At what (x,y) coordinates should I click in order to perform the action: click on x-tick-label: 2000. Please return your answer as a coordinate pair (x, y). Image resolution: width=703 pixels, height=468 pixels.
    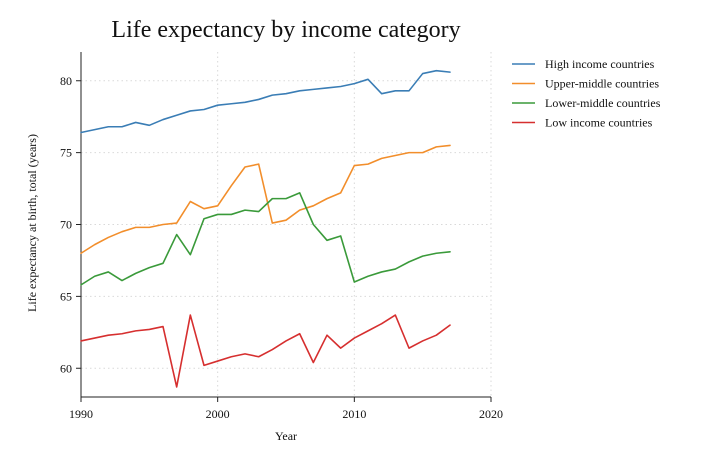
    Looking at the image, I should click on (218, 414).